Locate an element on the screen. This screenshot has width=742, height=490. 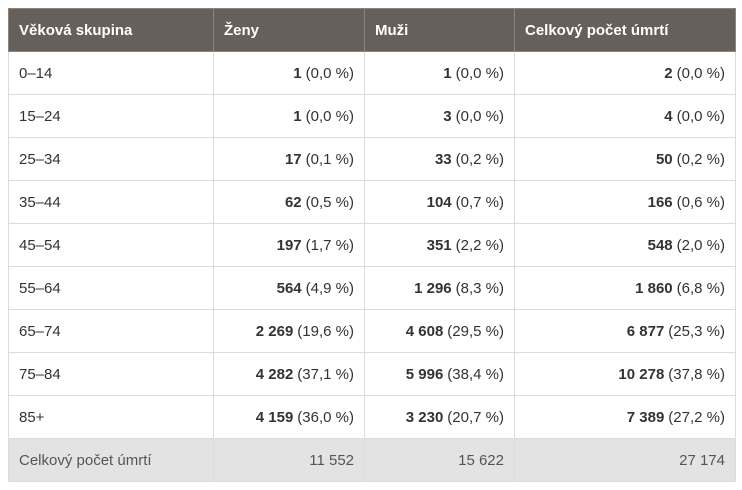
count: 62 is located at coordinates (293, 202).